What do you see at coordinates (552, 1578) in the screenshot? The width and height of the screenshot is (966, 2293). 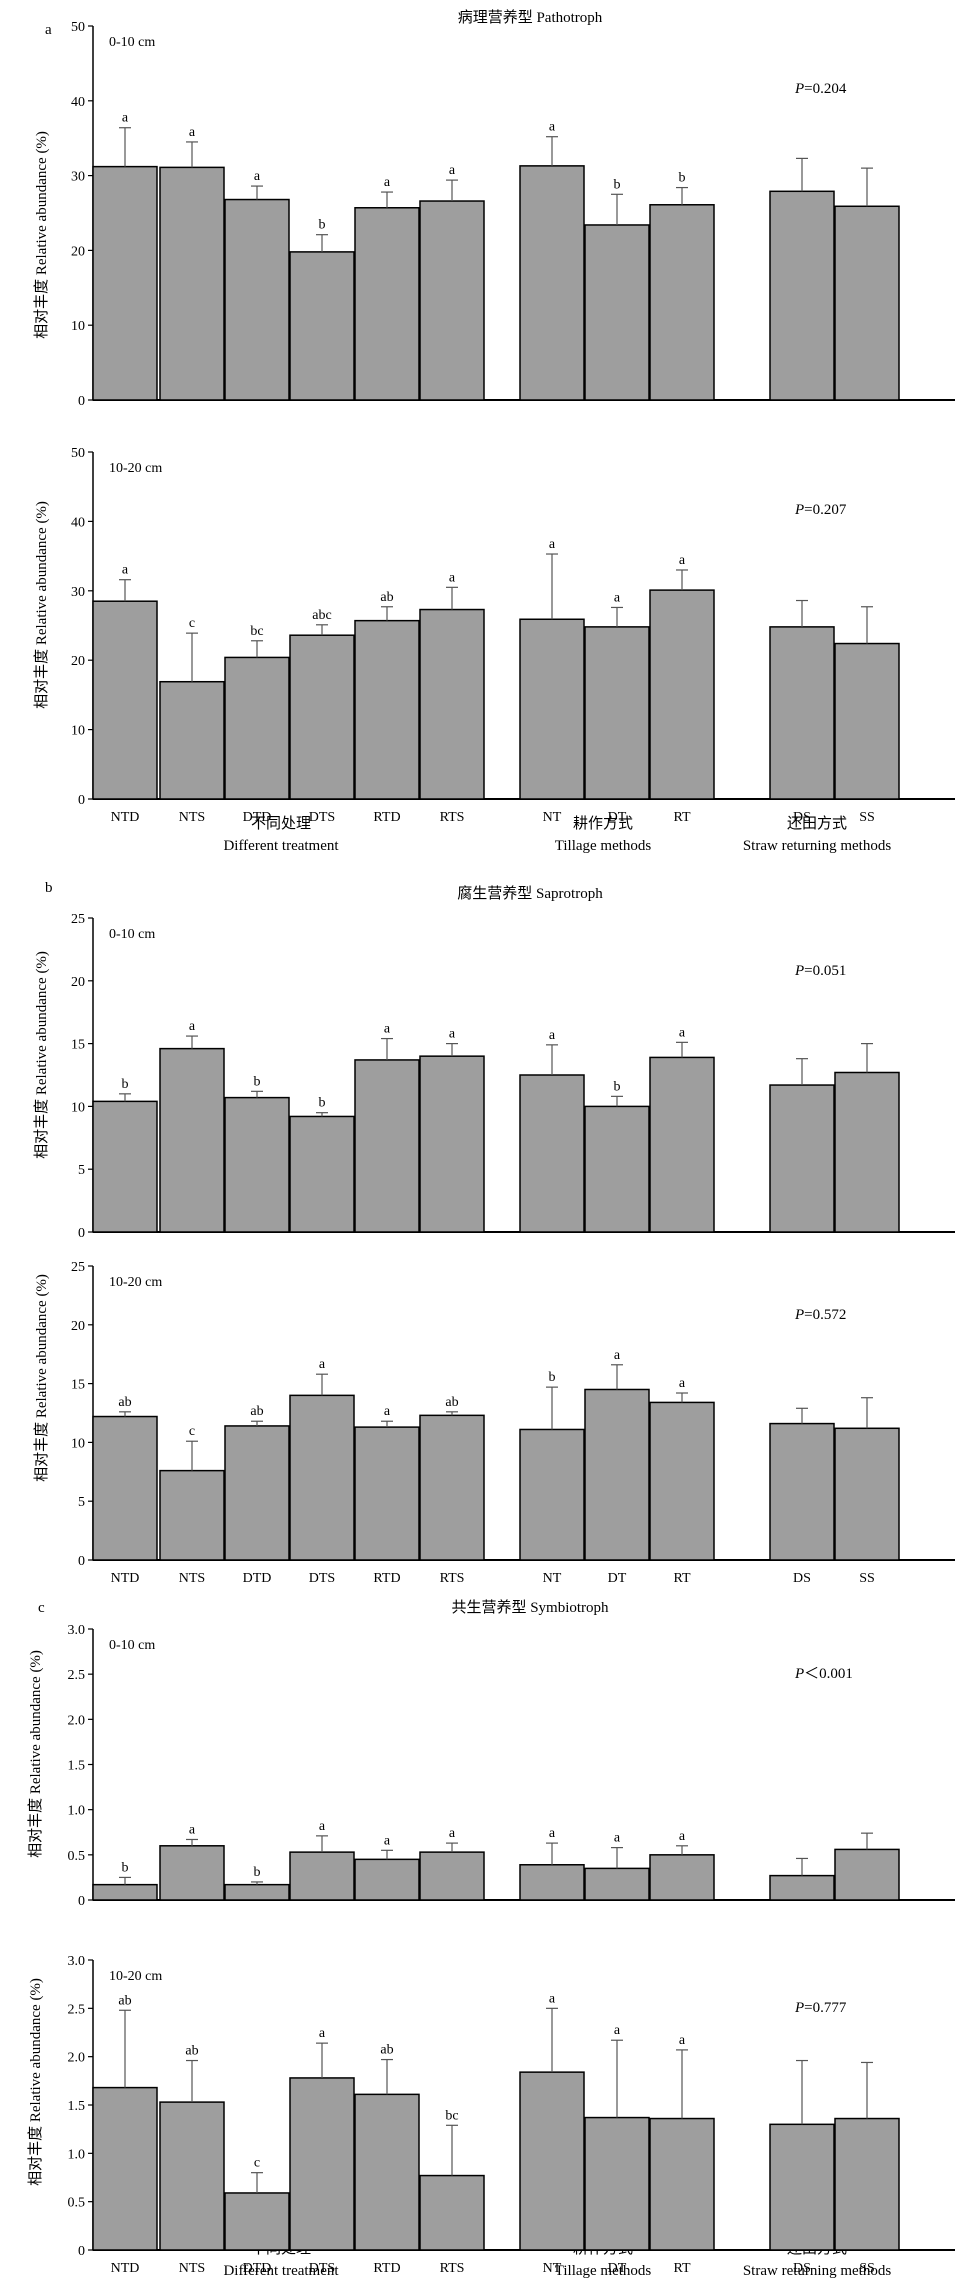 I see `x-tick-label: NT` at bounding box center [552, 1578].